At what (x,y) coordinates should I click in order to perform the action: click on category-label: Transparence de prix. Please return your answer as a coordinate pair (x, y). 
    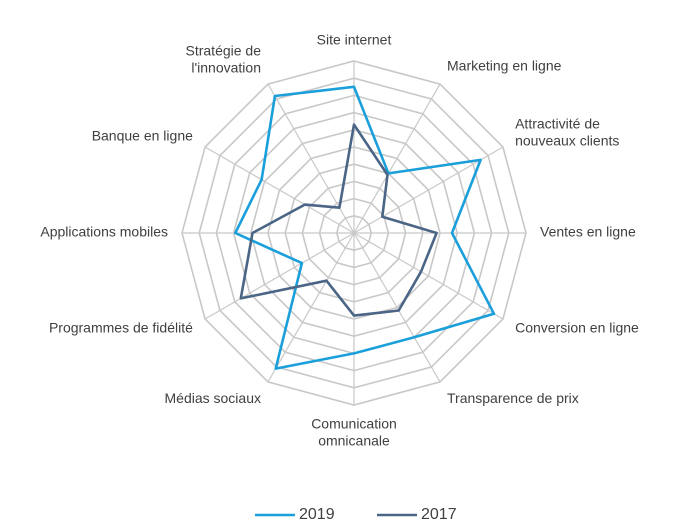
    Looking at the image, I should click on (513, 398).